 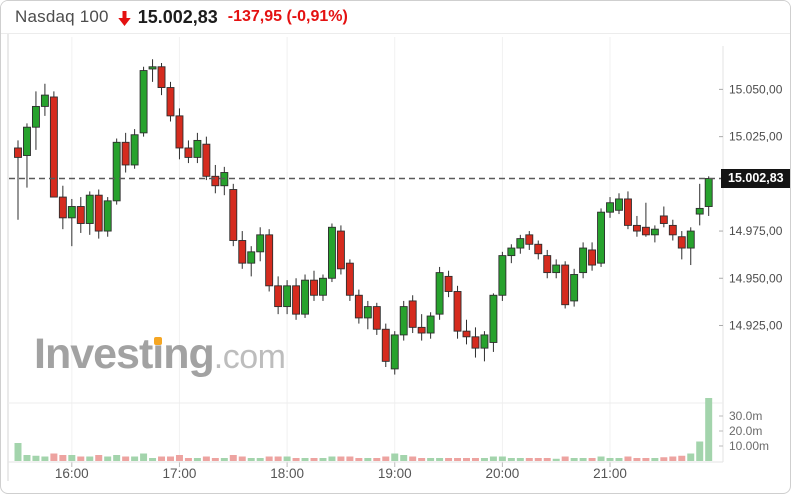 What do you see at coordinates (249, 357) in the screenshot?
I see `watermark-com: .com` at bounding box center [249, 357].